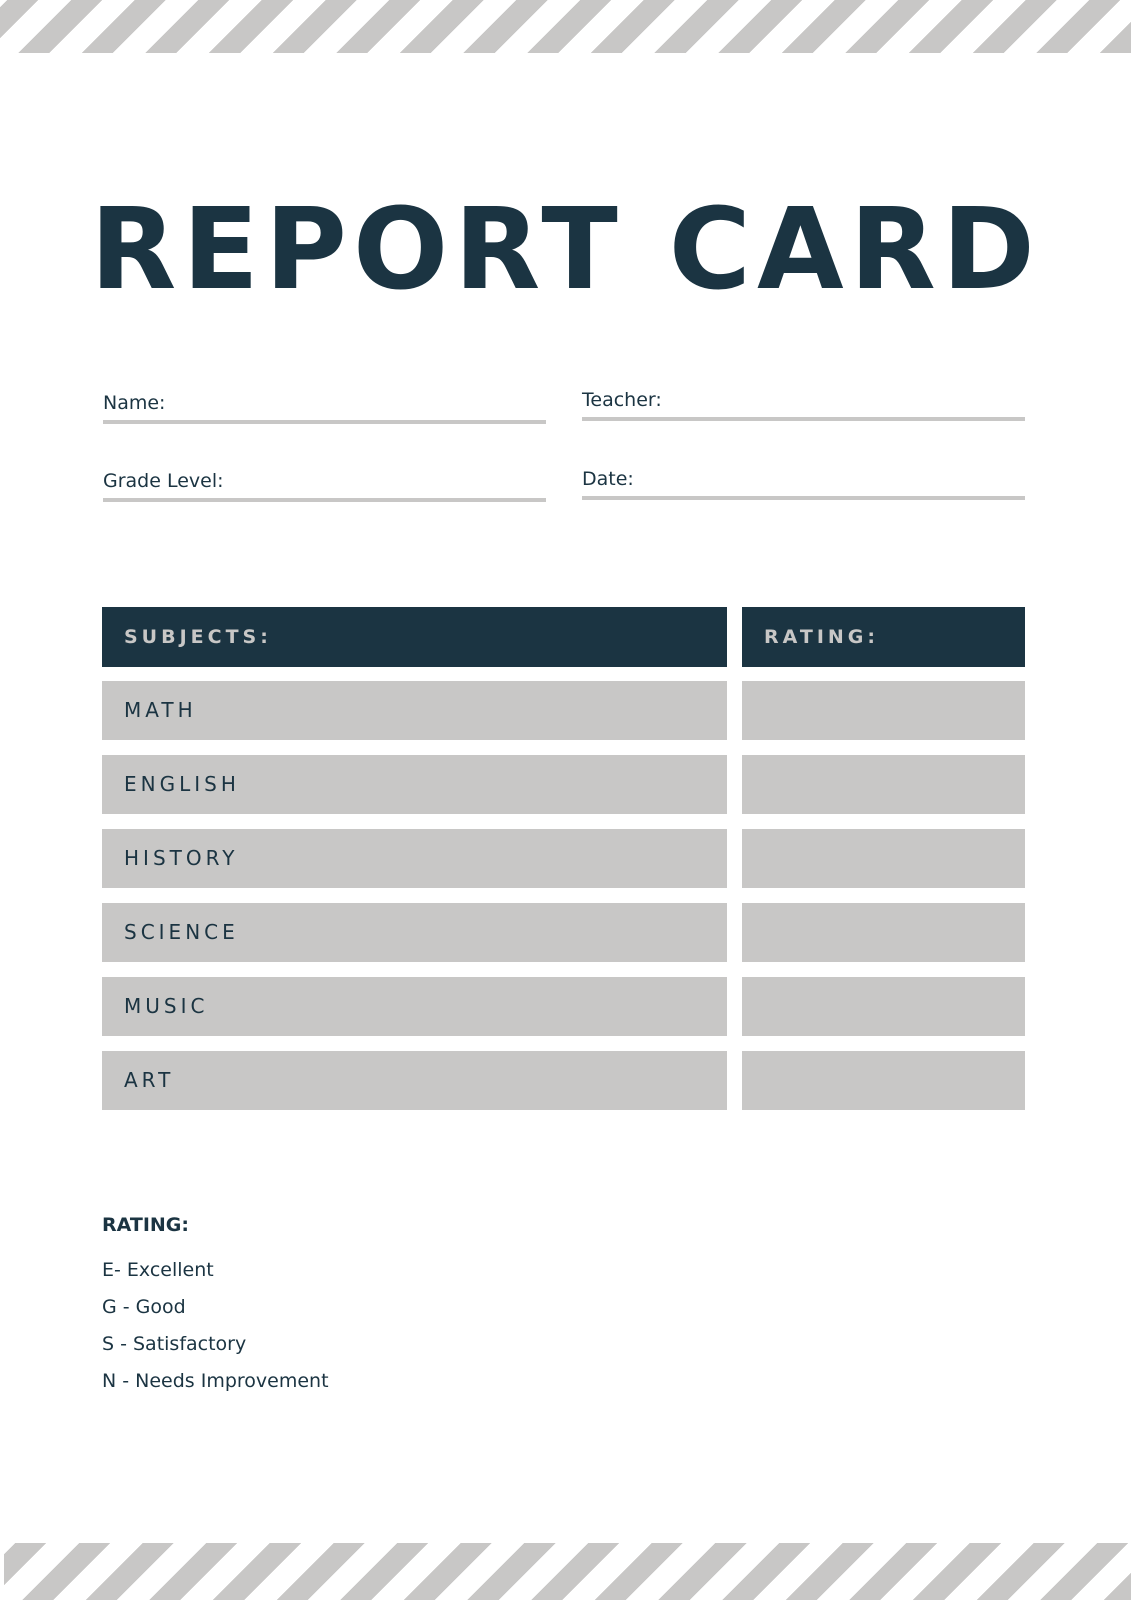 The image size is (1131, 1600). Describe the element at coordinates (174, 1344) in the screenshot. I see `legend-item: S - Satisfactory` at that location.